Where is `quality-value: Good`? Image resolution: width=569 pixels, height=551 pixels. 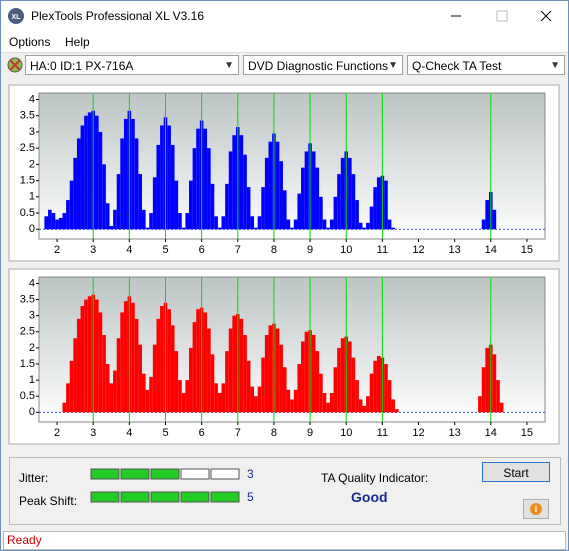
quality-value: Good is located at coordinates (369, 497).